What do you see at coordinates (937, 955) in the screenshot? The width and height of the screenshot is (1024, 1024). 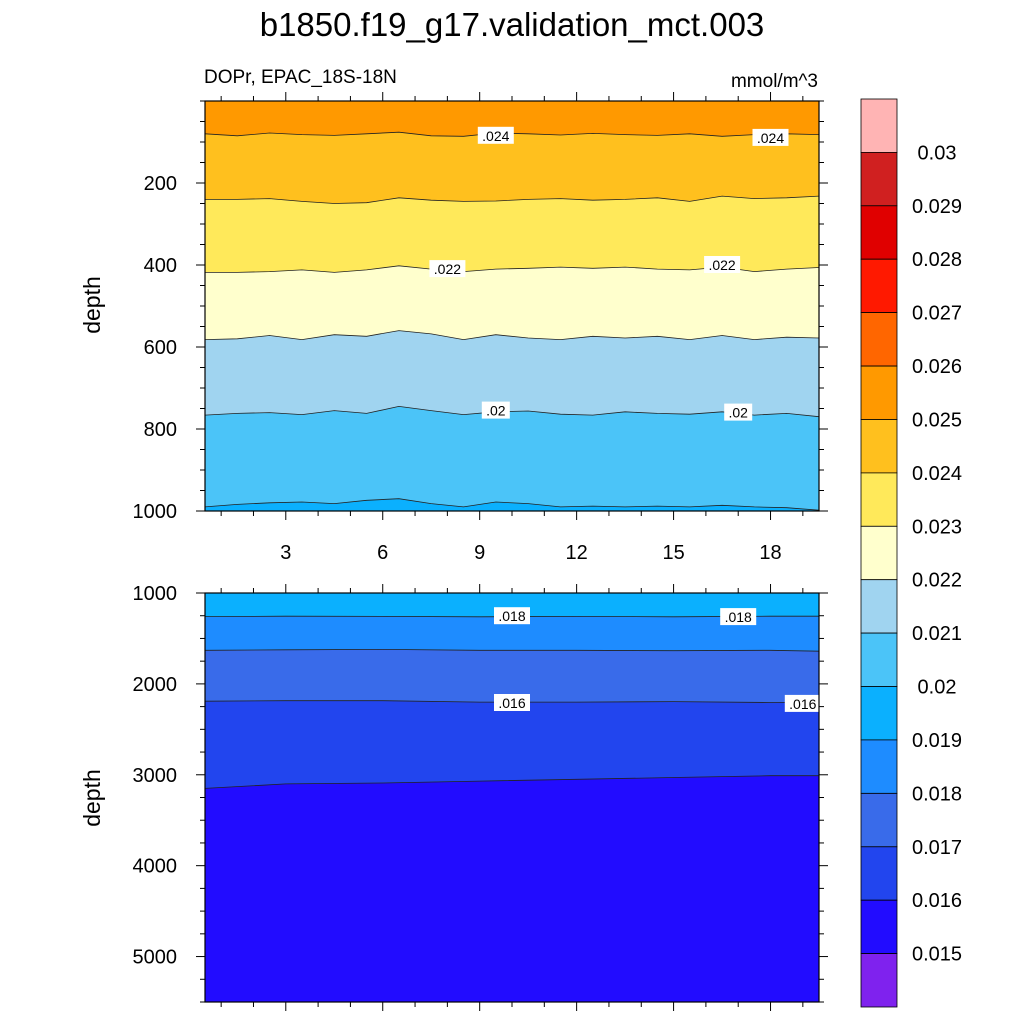 I see `colorbar-label: 0.015` at bounding box center [937, 955].